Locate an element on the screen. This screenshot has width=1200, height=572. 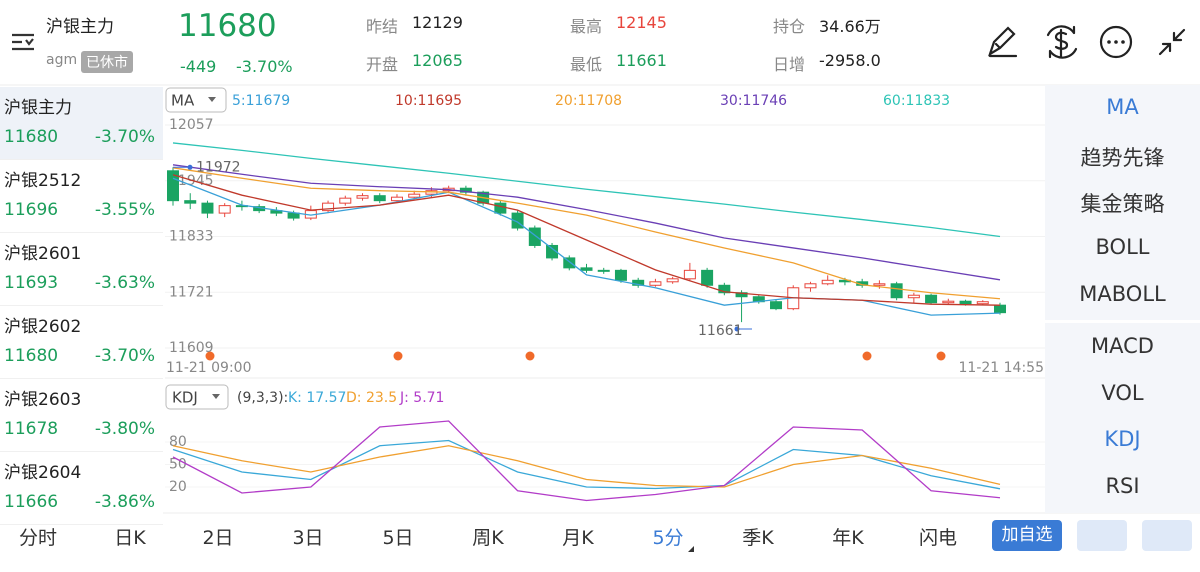
y-tick-label: 20 is located at coordinates (178, 487).